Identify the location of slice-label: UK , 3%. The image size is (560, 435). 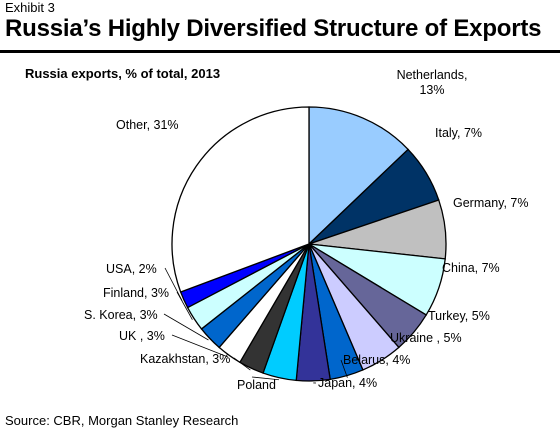
(142, 336).